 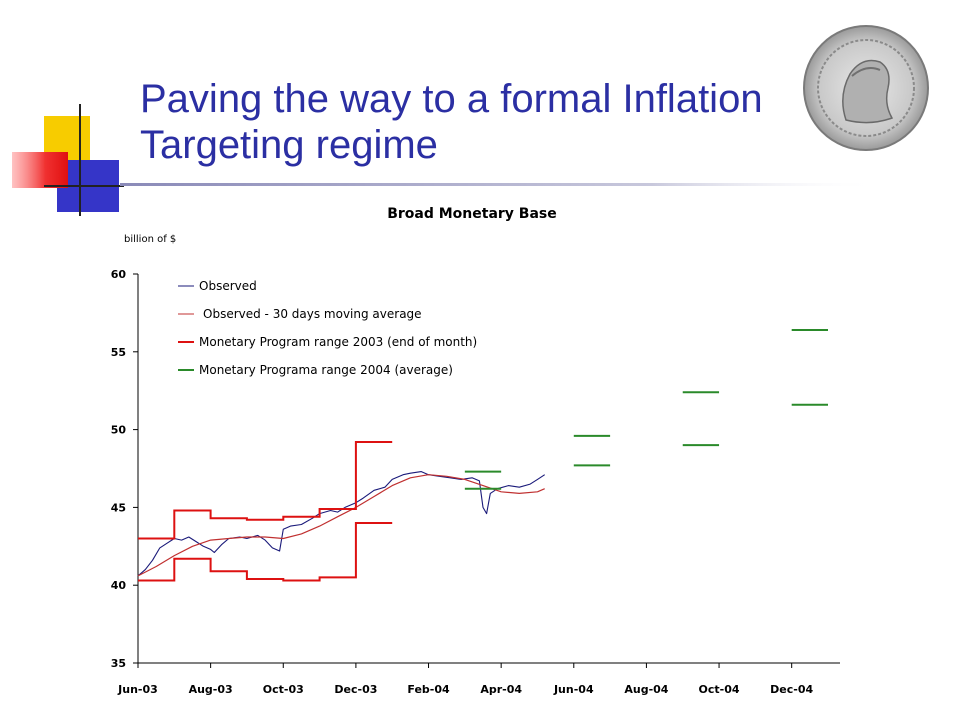 I want to click on y-tick-label: 40, so click(x=119, y=585).